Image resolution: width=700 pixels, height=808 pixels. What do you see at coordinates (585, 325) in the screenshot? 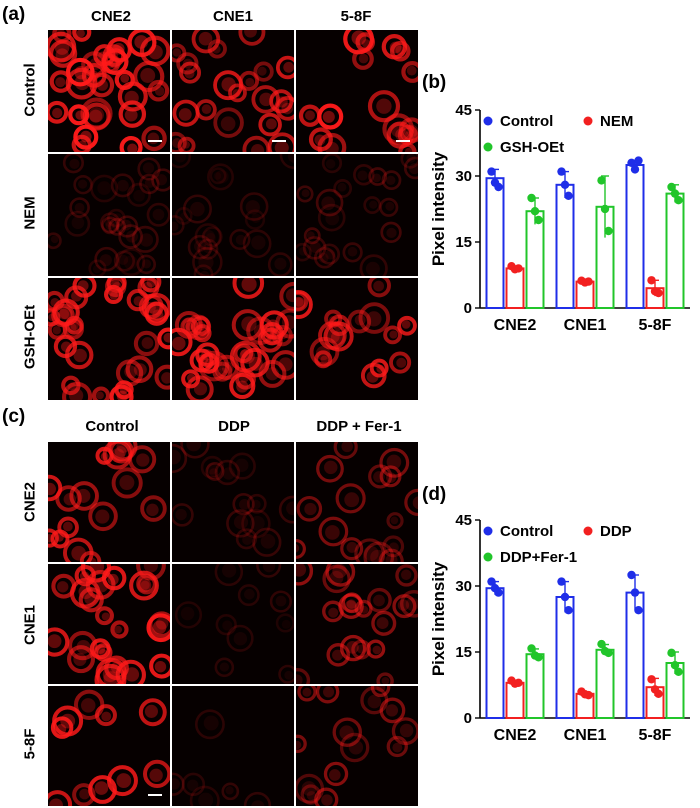
I see `x-tick-label: CNE1` at bounding box center [585, 325].